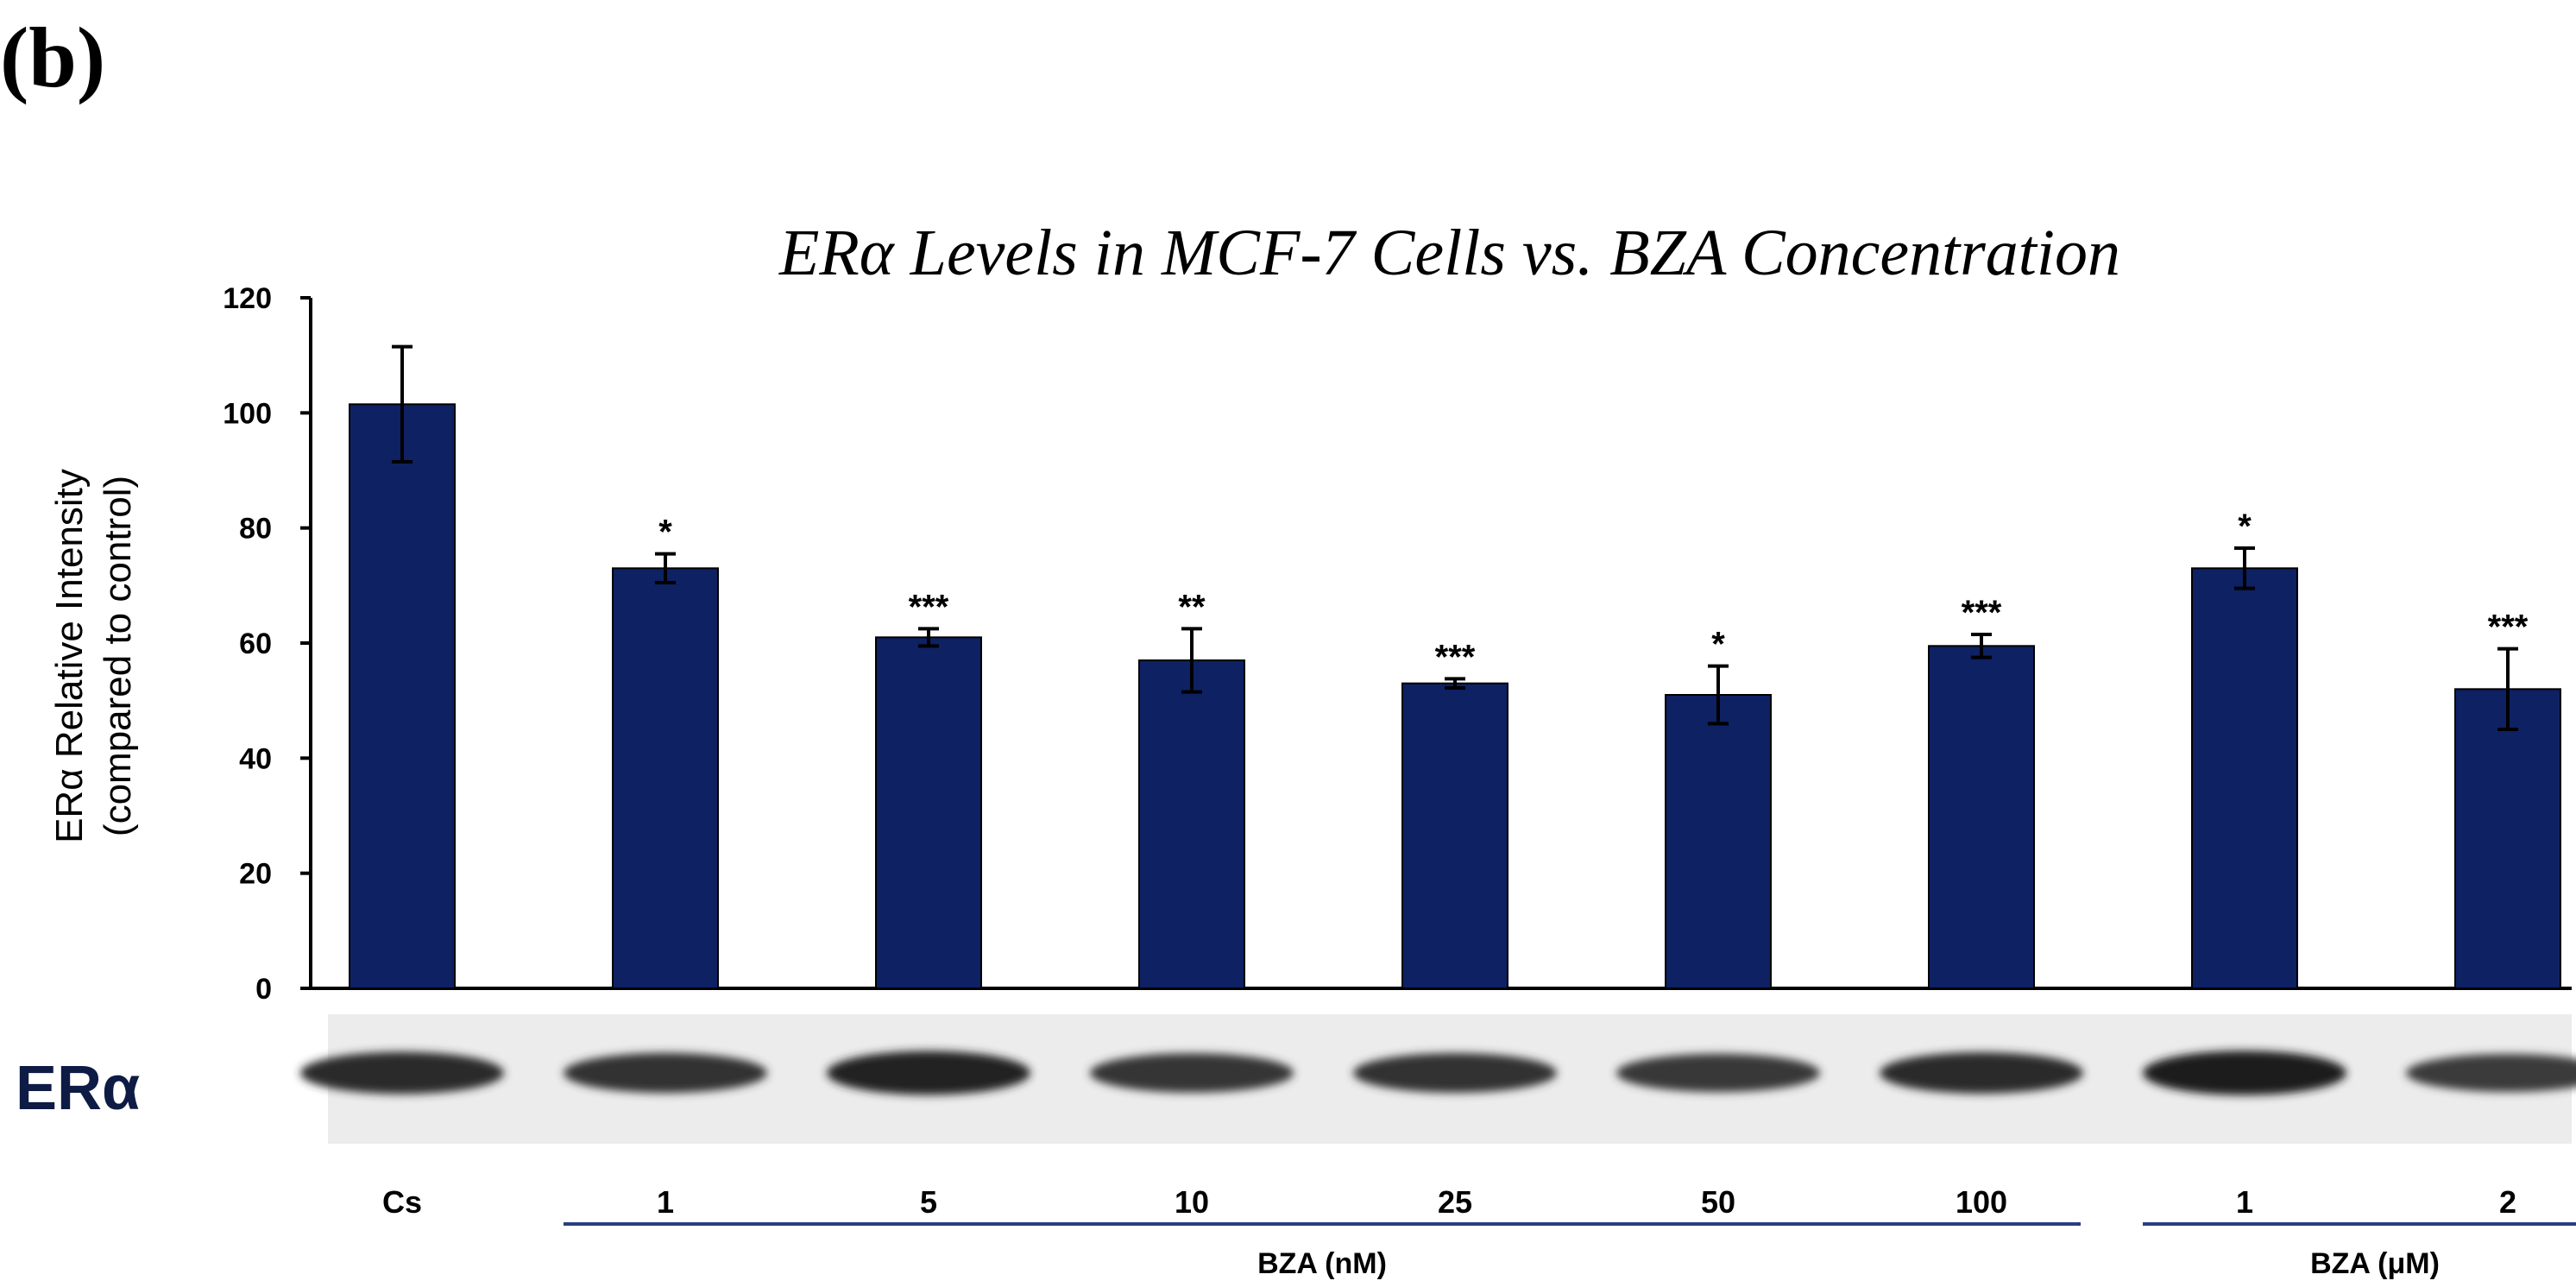 This screenshot has height=1287, width=2576. What do you see at coordinates (78, 1088) in the screenshot?
I see `blot-label: ERα` at bounding box center [78, 1088].